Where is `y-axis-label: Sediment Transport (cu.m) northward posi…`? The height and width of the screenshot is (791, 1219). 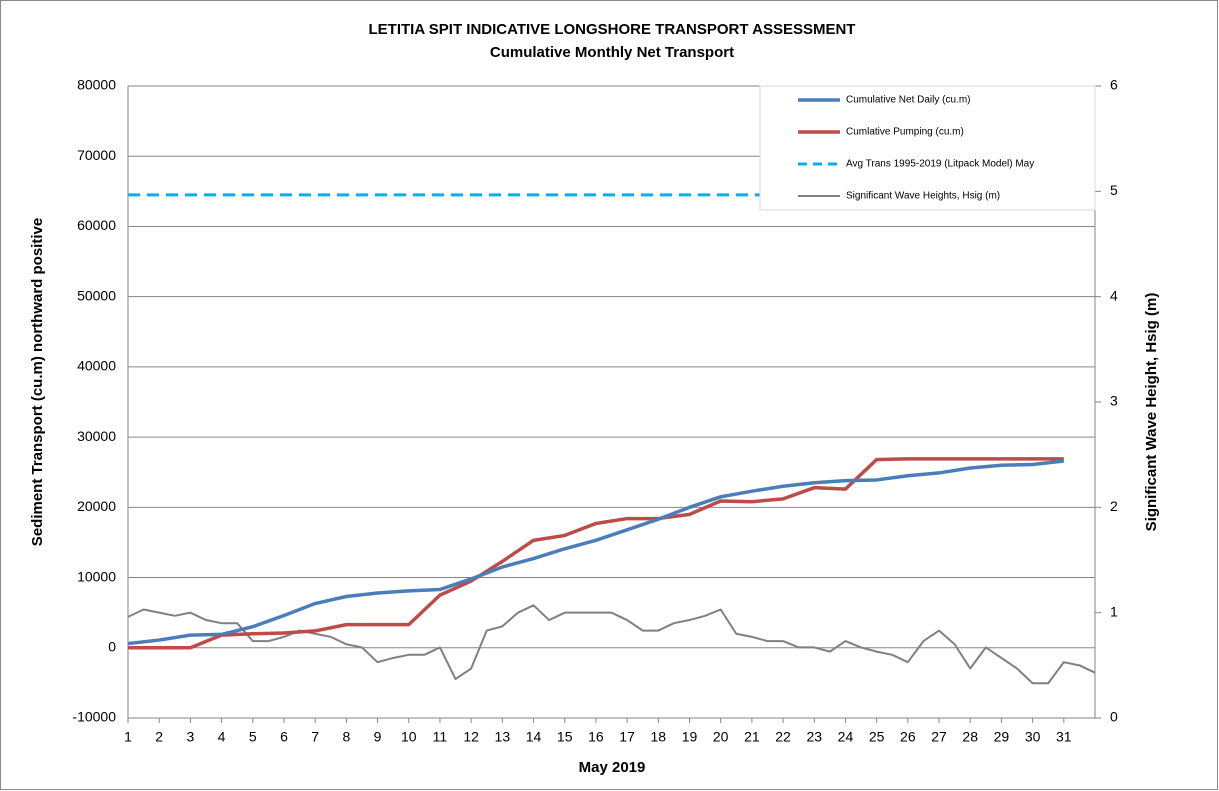
y-axis-label: Sediment Transport (cu.m) northward posi… is located at coordinates (37, 382).